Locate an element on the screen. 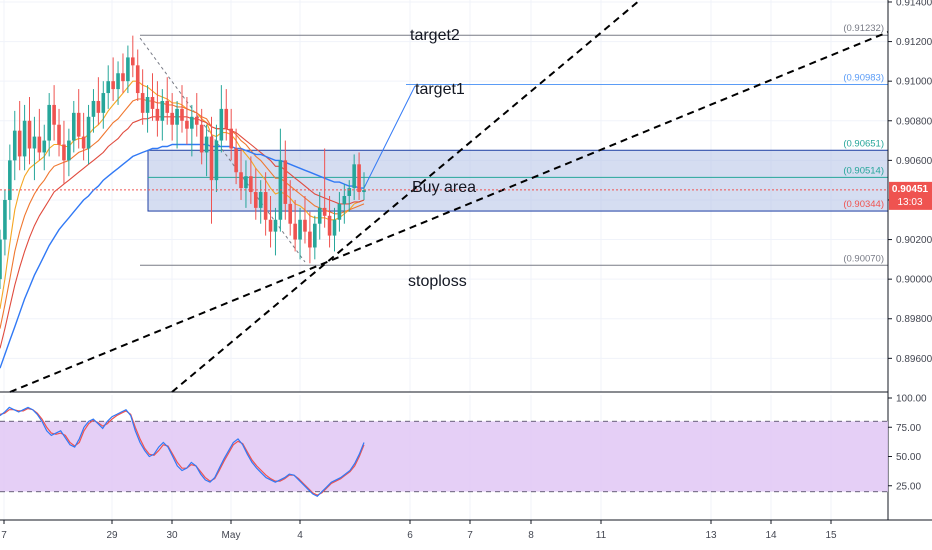 The height and width of the screenshot is (550, 932). buy-area-box is located at coordinates (518, 180).